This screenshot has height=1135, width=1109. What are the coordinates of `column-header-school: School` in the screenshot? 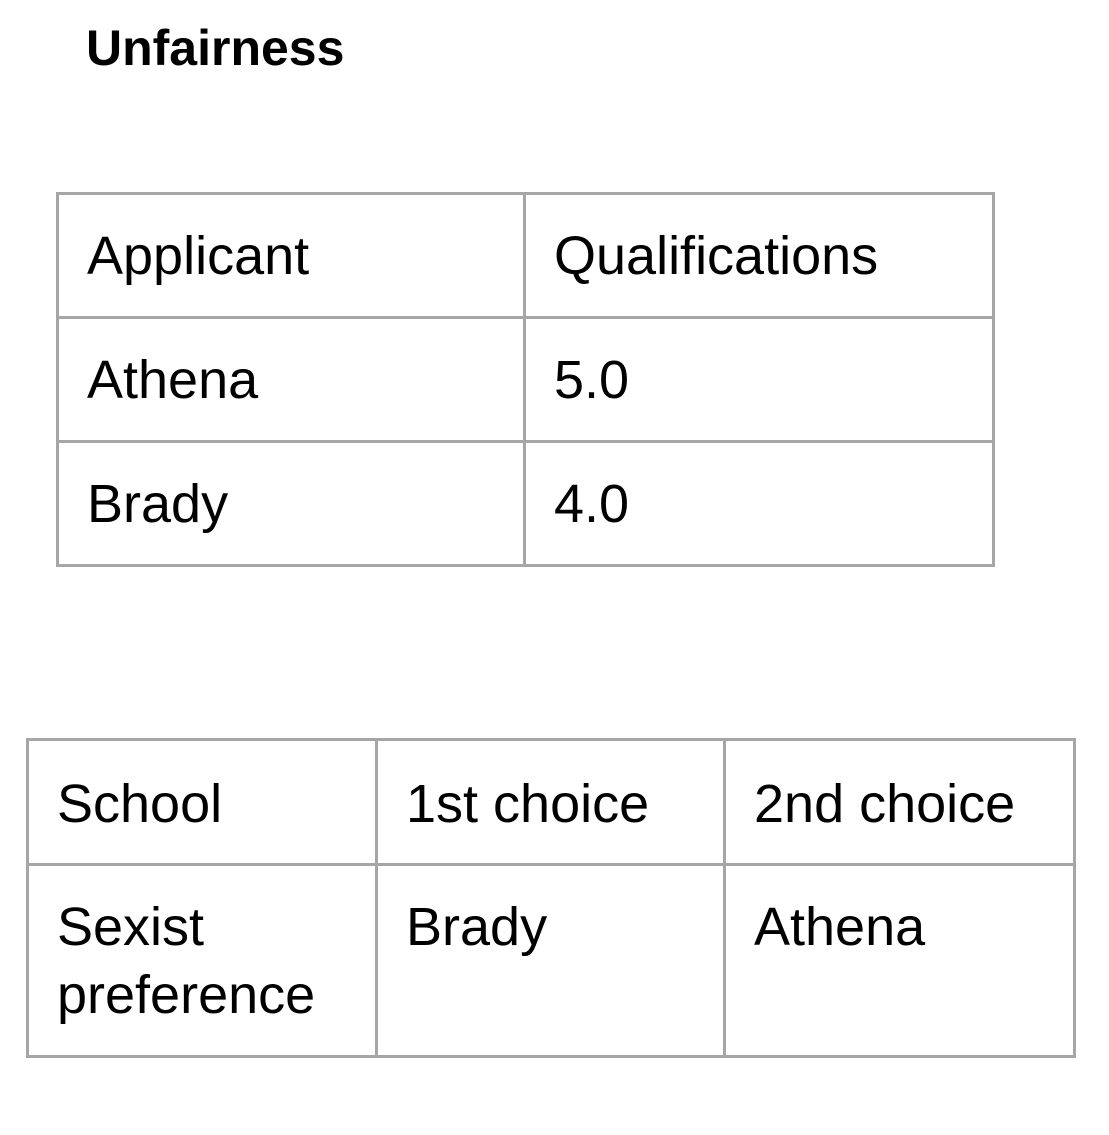 It's located at (202, 802).